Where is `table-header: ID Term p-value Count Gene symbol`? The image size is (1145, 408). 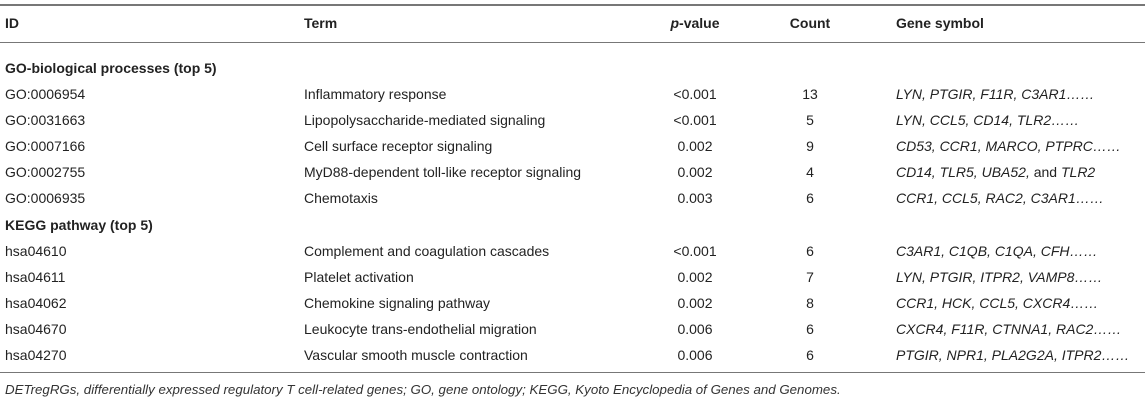 table-header: ID Term p-value Count Gene symbol is located at coordinates (572, 23).